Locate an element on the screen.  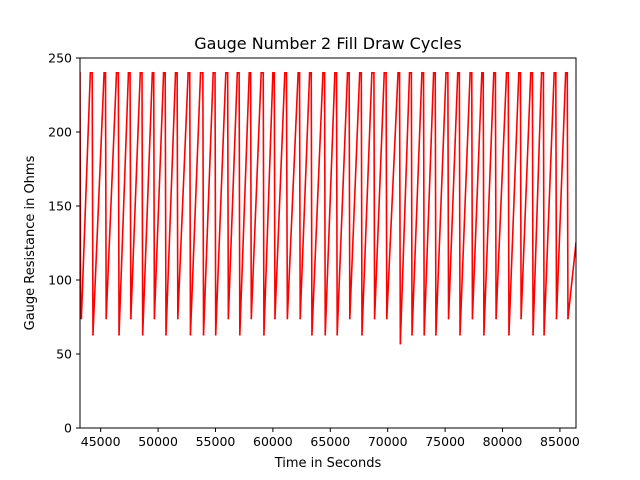
y-axis: 0 50 100 150 200 250 is located at coordinates (64, 243).